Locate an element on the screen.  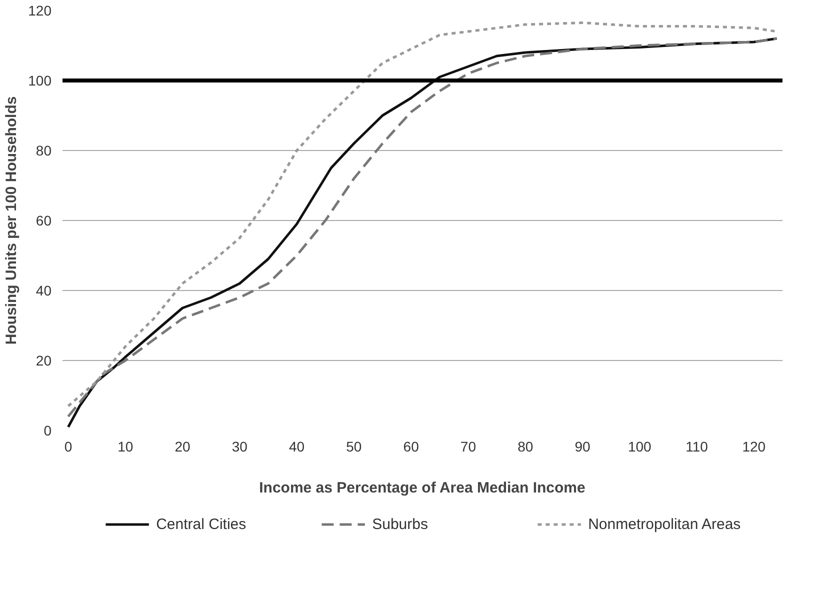
y-tick-label: 100 is located at coordinates (40, 80).